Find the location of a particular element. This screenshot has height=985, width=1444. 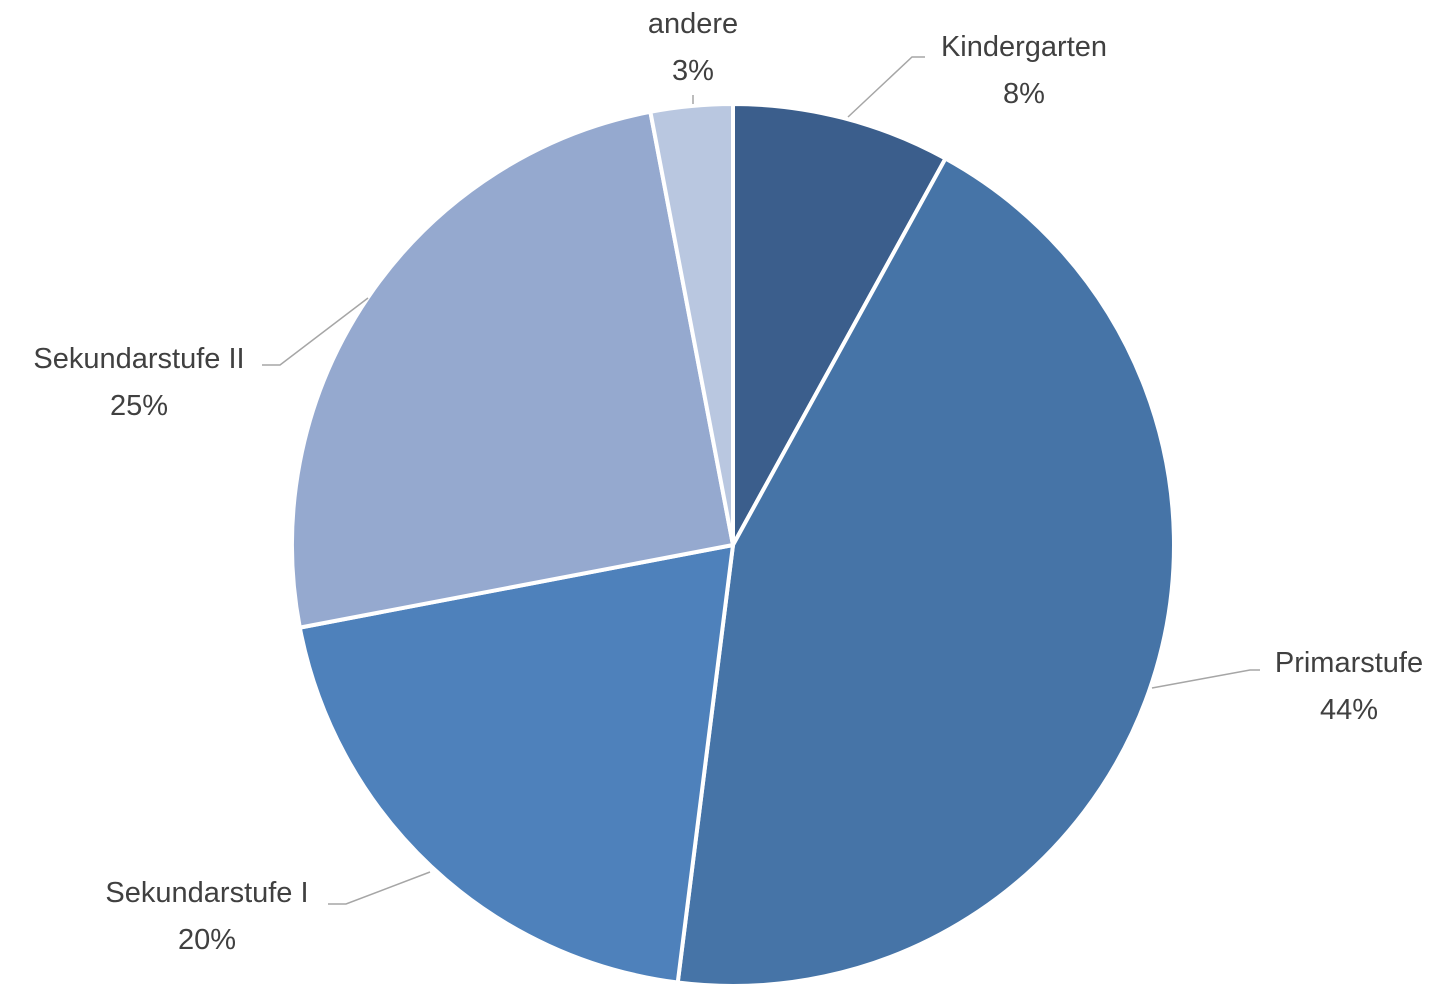

pie-slice-andere is located at coordinates (691, 324).